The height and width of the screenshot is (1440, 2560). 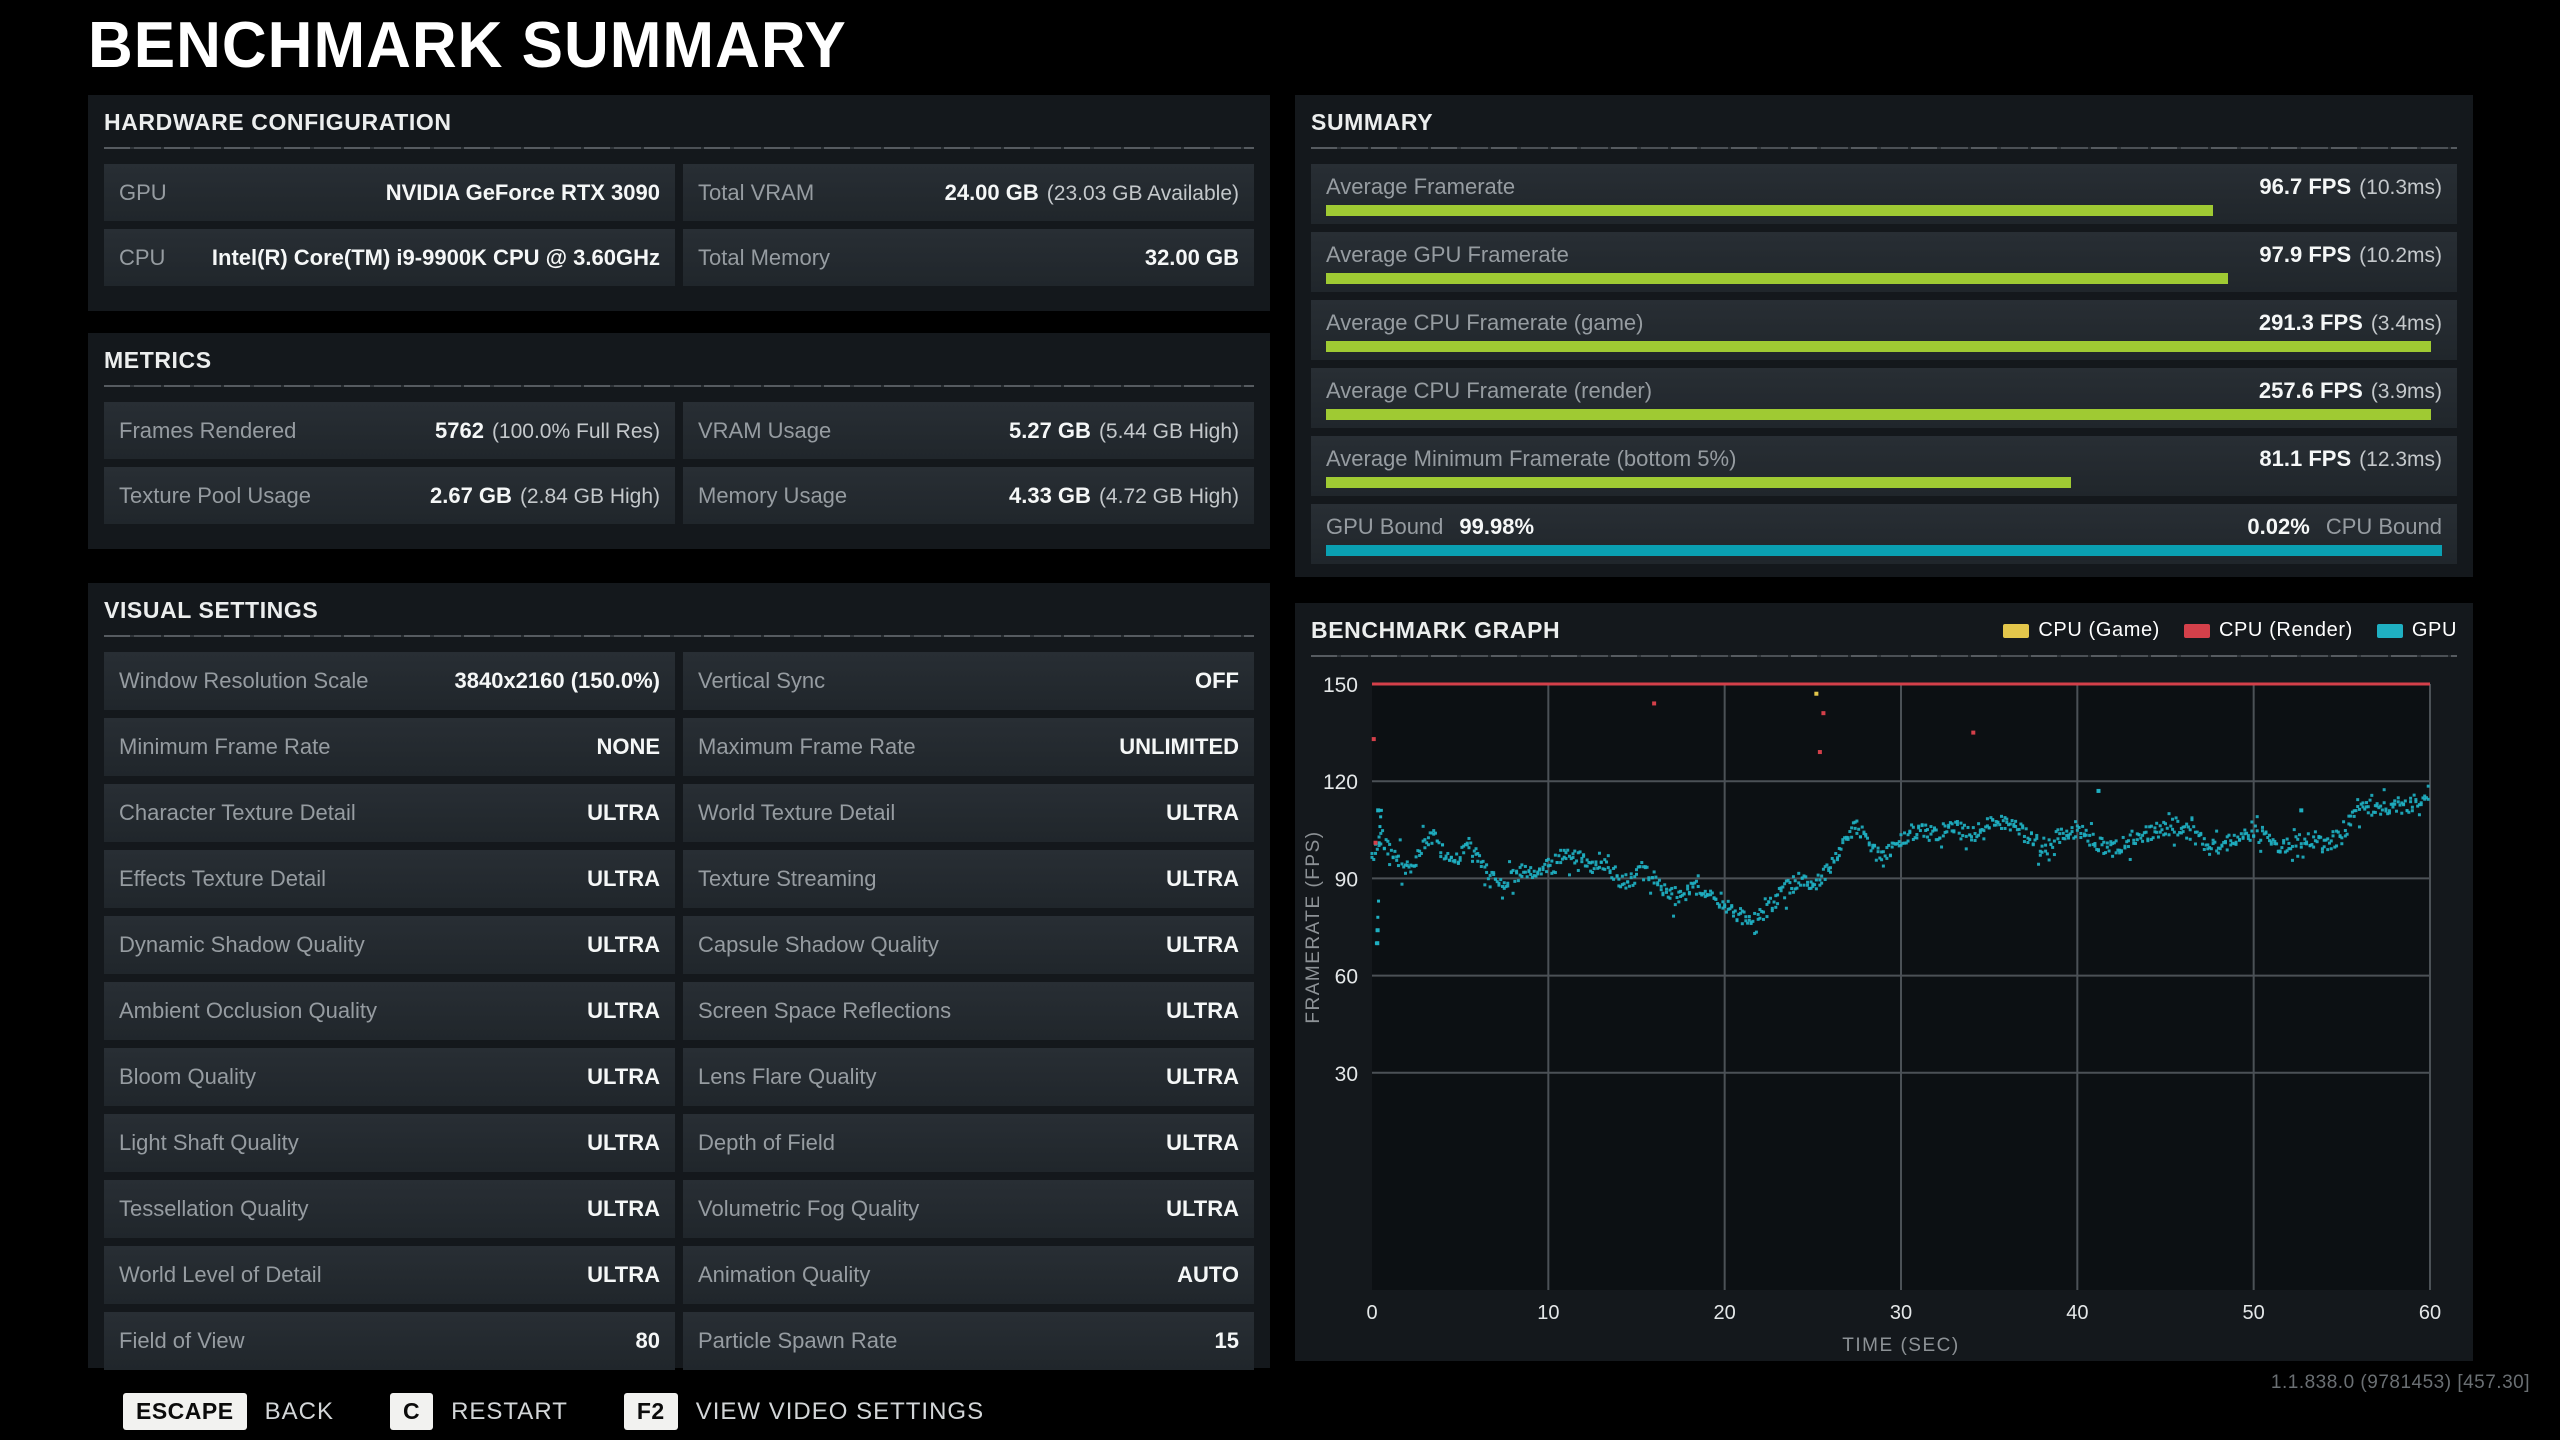 What do you see at coordinates (803, 1411) in the screenshot?
I see `view-video-settings-button: F2 VIEW VIDEO SETTINGS` at bounding box center [803, 1411].